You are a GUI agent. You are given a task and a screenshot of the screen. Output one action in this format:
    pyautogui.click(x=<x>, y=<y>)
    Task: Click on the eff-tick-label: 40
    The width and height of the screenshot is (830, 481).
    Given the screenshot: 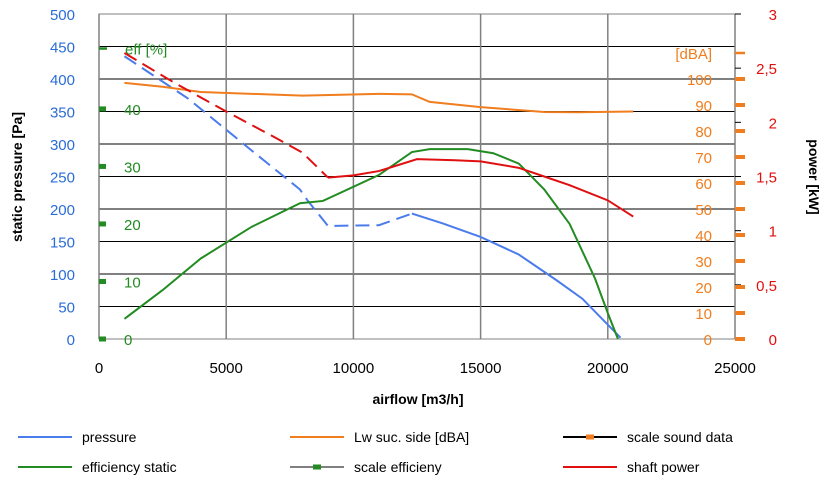 What is the action you would take?
    pyautogui.click(x=132, y=110)
    